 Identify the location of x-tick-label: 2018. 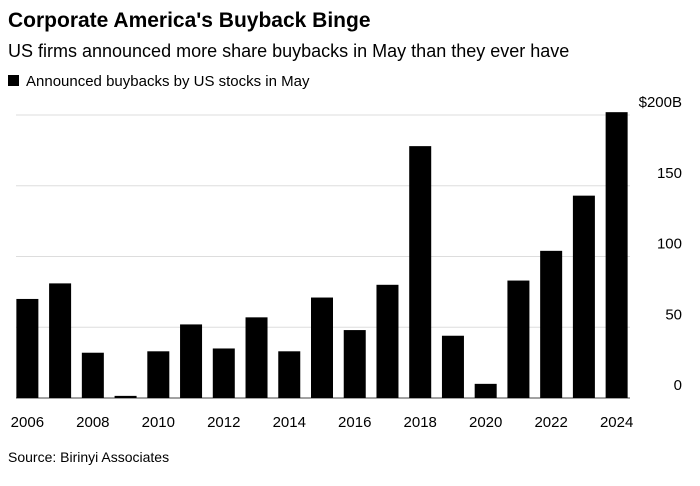
(420, 422).